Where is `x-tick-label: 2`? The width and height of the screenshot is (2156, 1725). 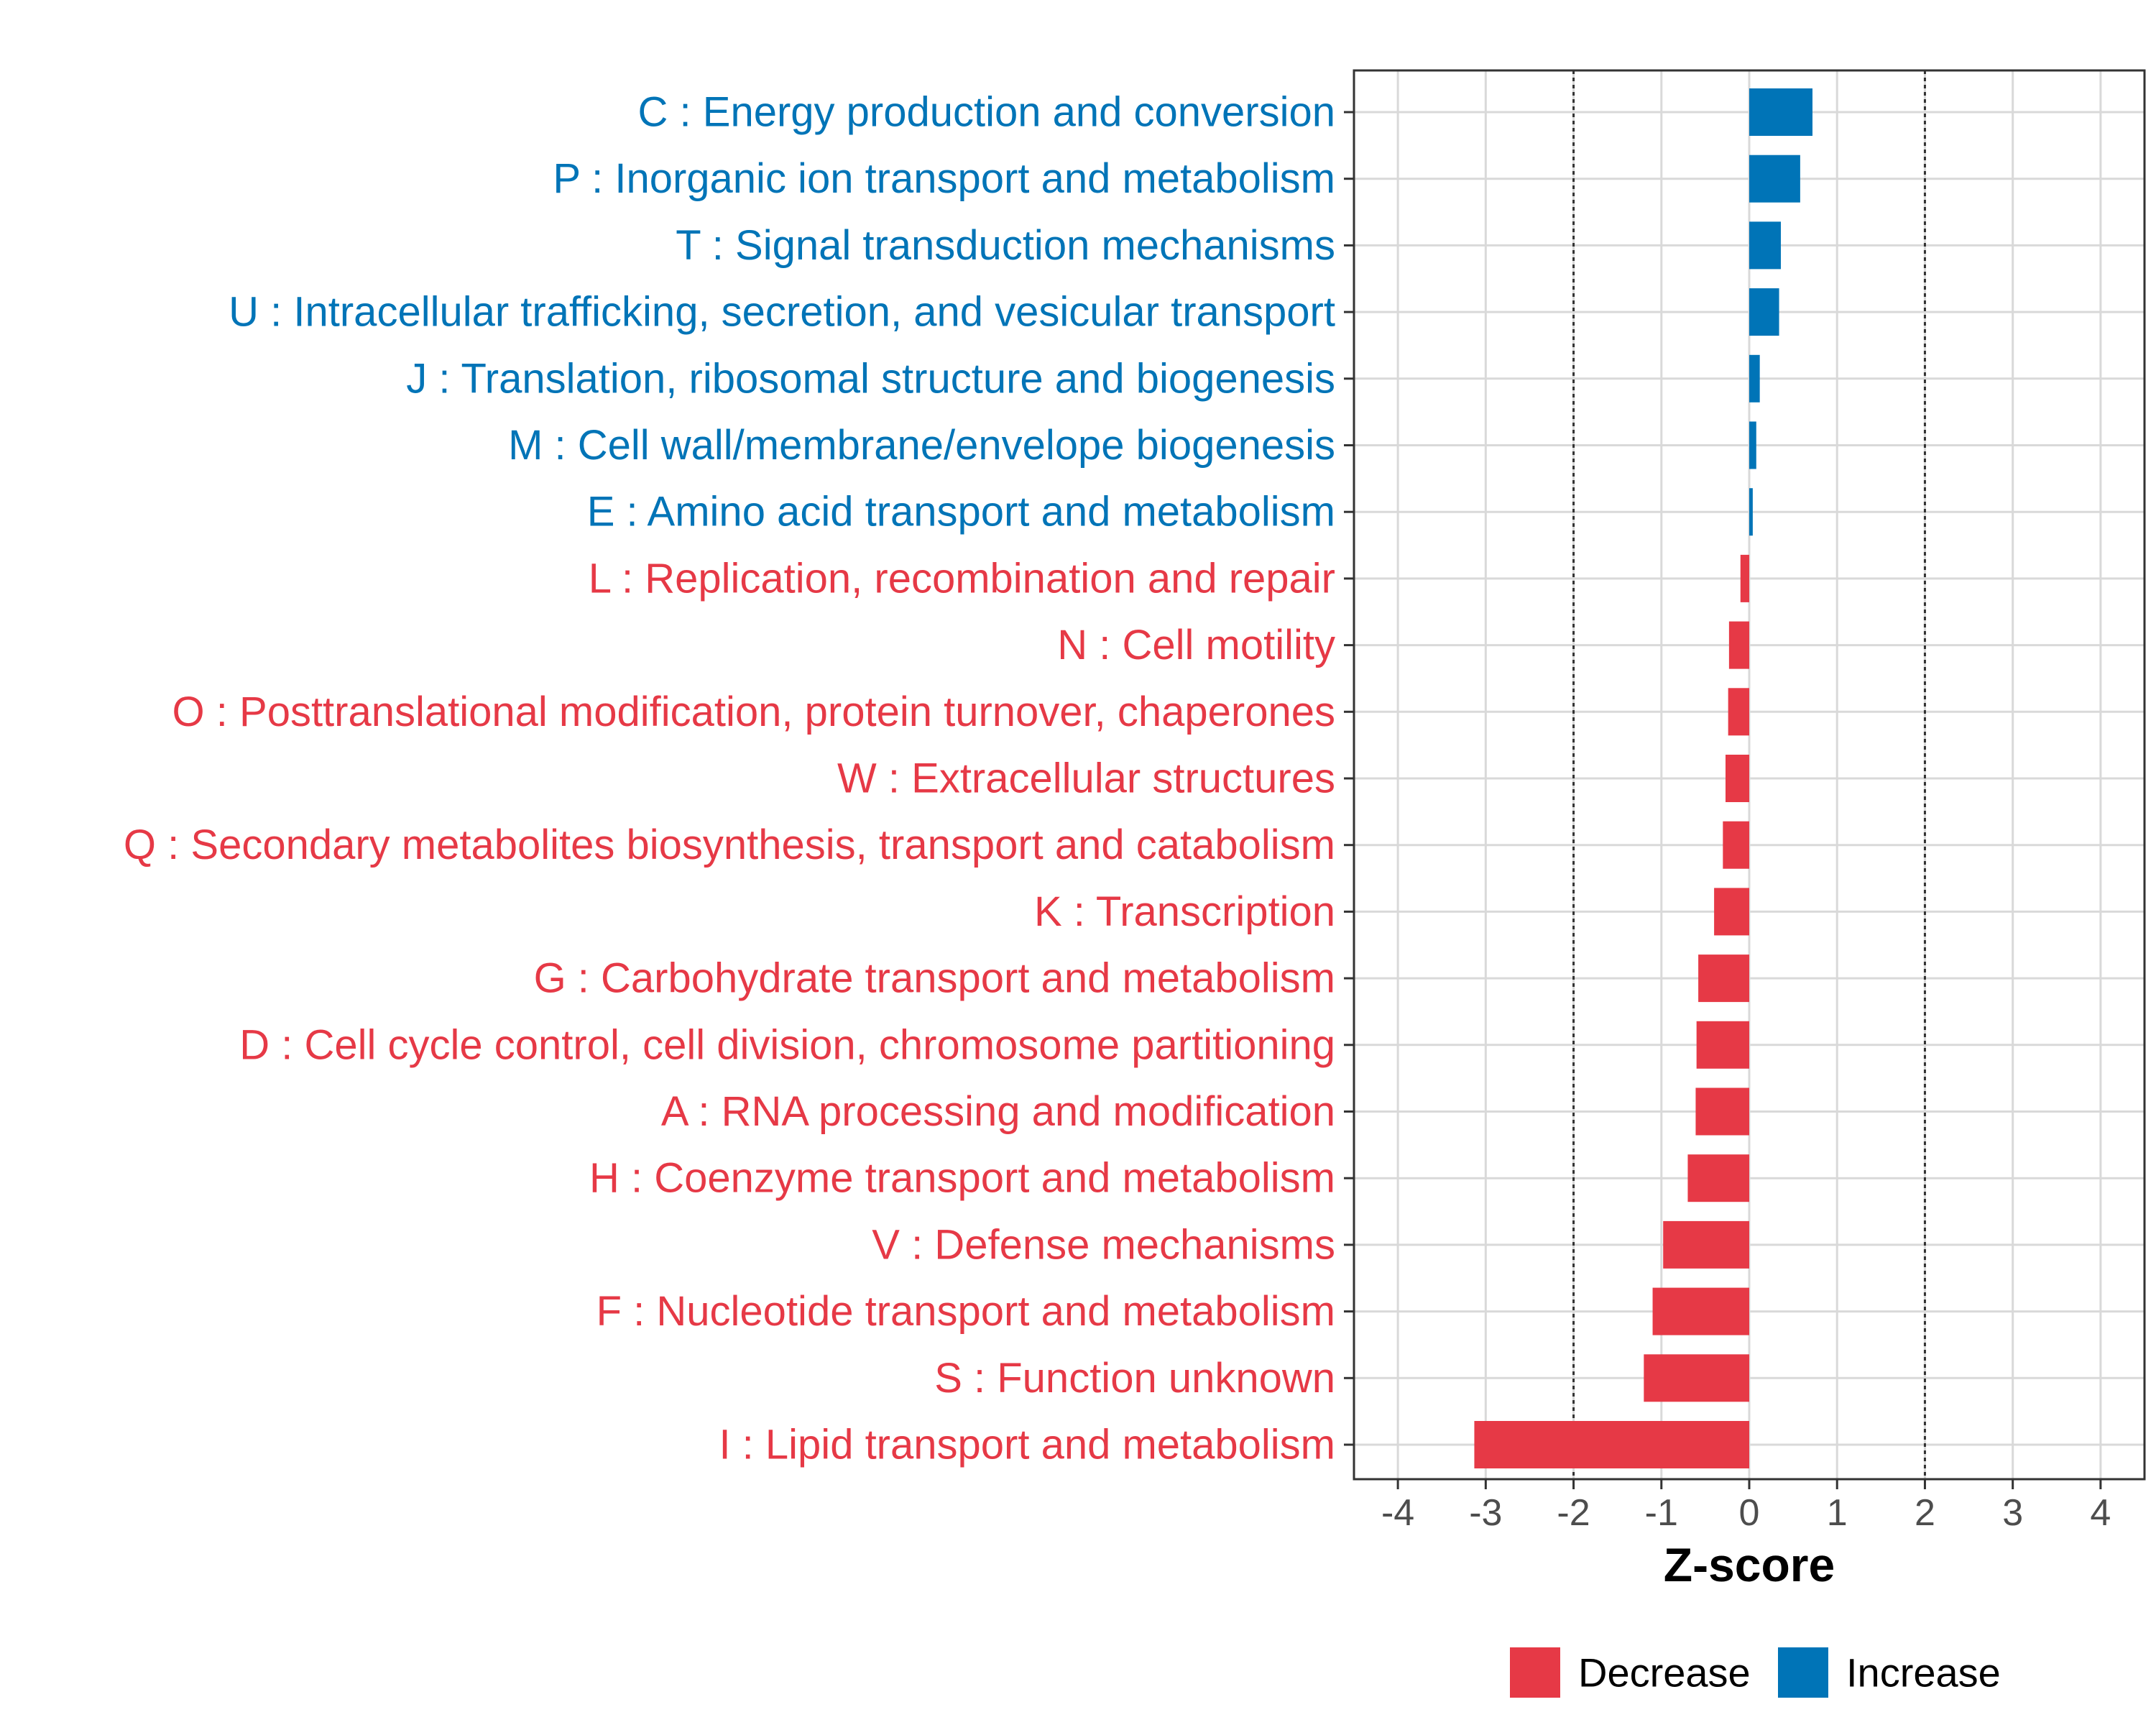
x-tick-label: 2 is located at coordinates (1925, 1513).